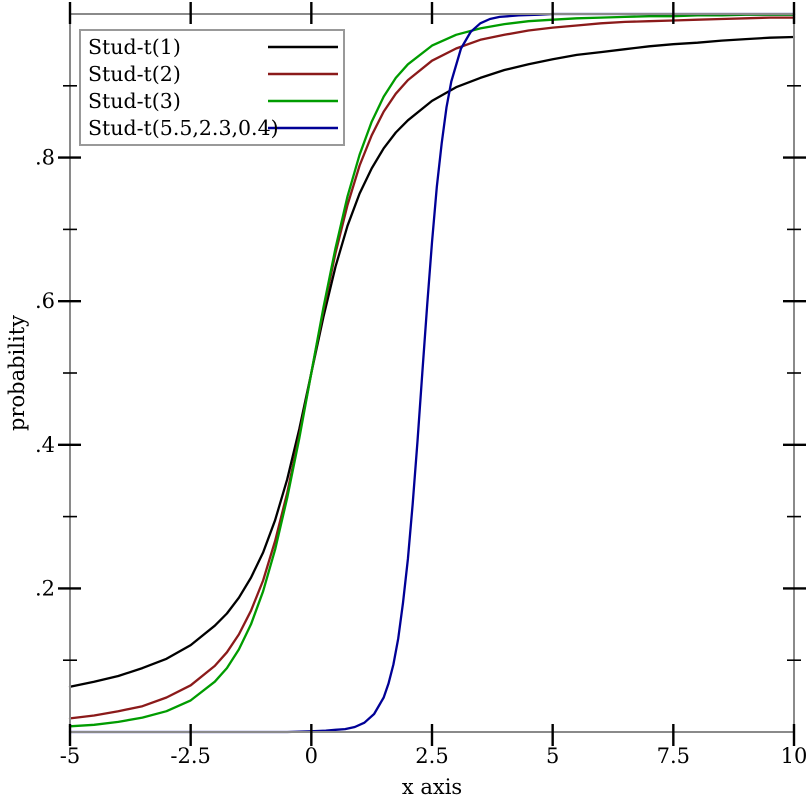 This screenshot has width=812, height=812. I want to click on legend-label: Stud-t(1), so click(134, 47).